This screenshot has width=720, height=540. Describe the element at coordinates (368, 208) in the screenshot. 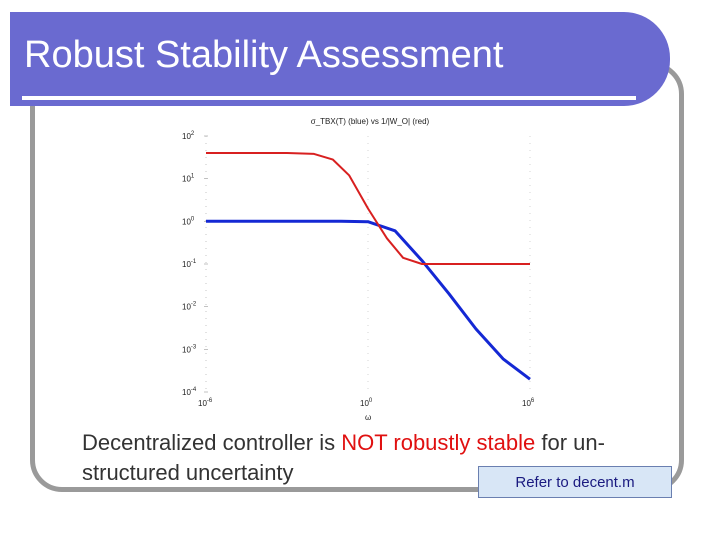

I see `red-series-line` at that location.